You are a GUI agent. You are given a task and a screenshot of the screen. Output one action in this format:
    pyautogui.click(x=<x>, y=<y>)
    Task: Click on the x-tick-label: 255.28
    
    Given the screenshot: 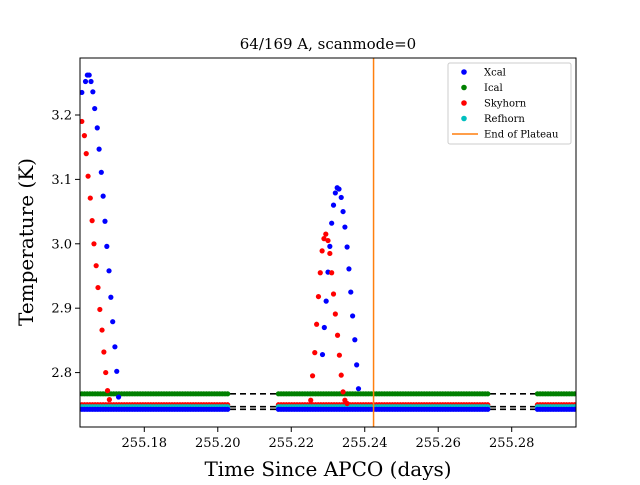 What is the action you would take?
    pyautogui.click(x=512, y=443)
    